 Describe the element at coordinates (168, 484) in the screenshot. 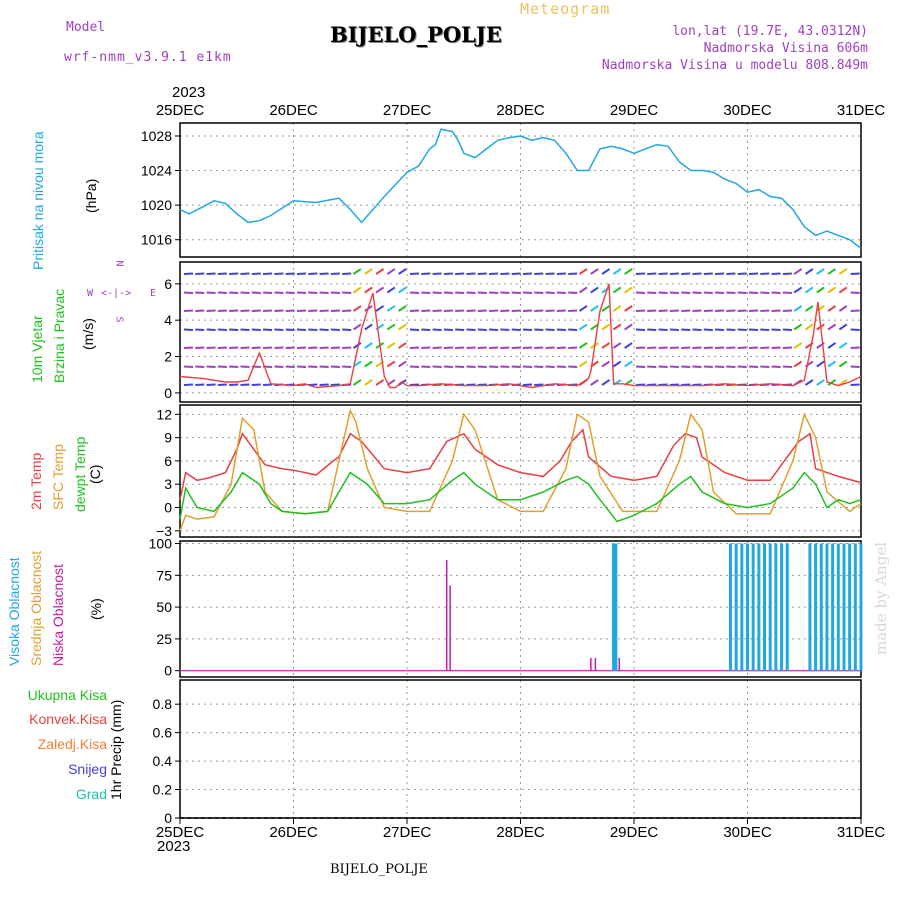

I see `y-tick-label: 3` at that location.